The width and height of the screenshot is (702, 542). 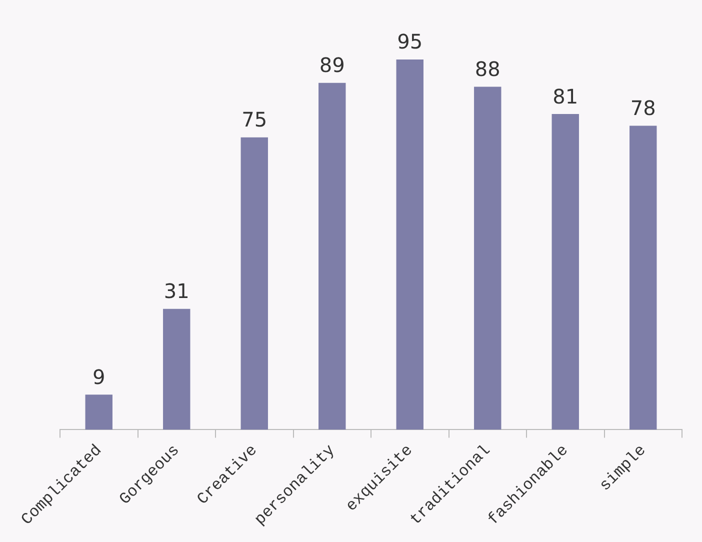 What do you see at coordinates (643, 108) in the screenshot?
I see `data-label: 78` at bounding box center [643, 108].